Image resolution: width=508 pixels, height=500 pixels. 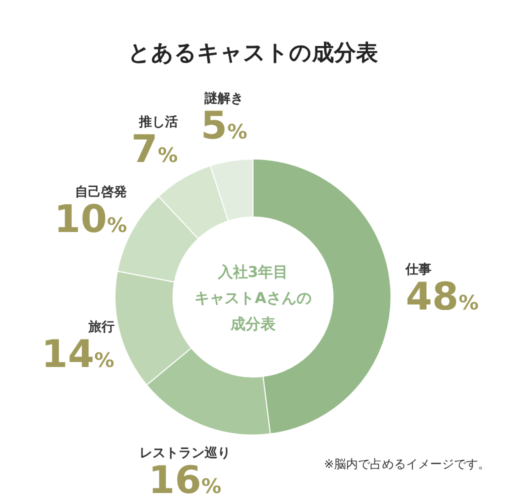 I want to click on slice-label: 謎解き, so click(x=224, y=98).